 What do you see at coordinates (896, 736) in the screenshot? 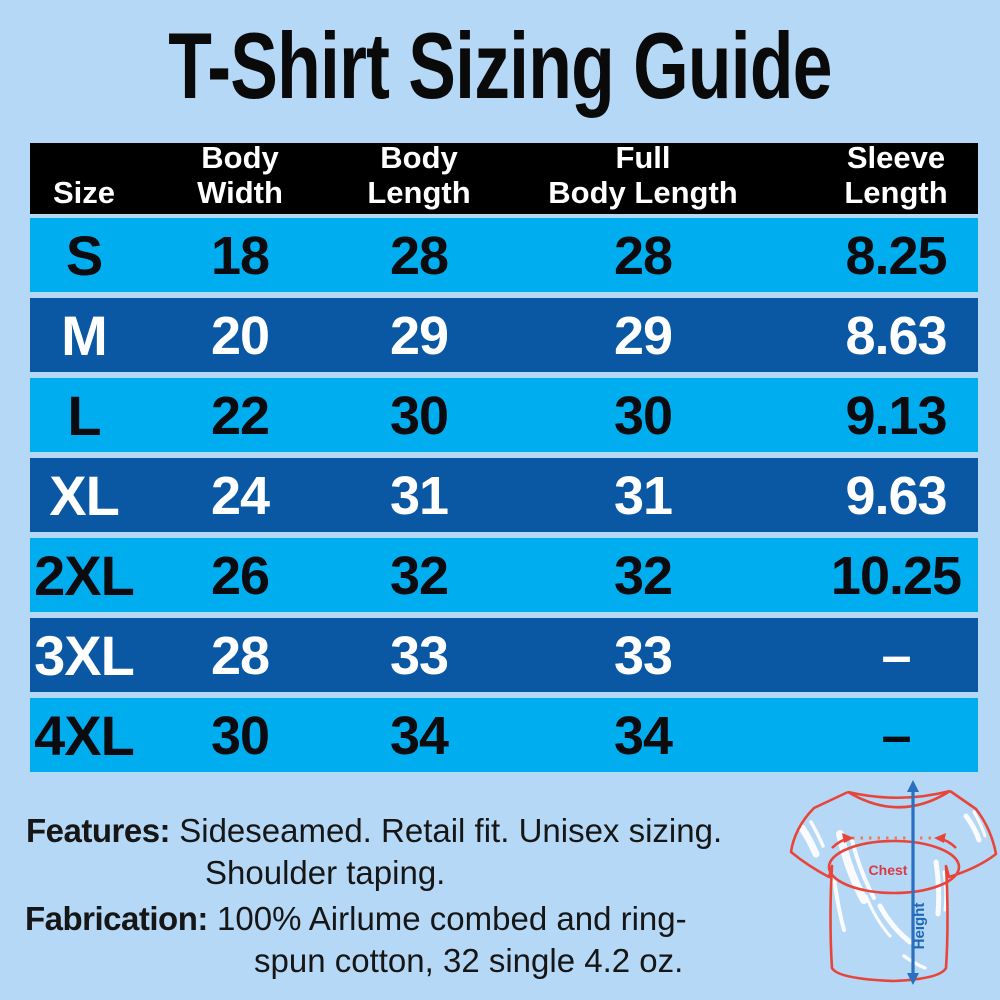
I see `cell-4xl-sleeve_length: –` at bounding box center [896, 736].